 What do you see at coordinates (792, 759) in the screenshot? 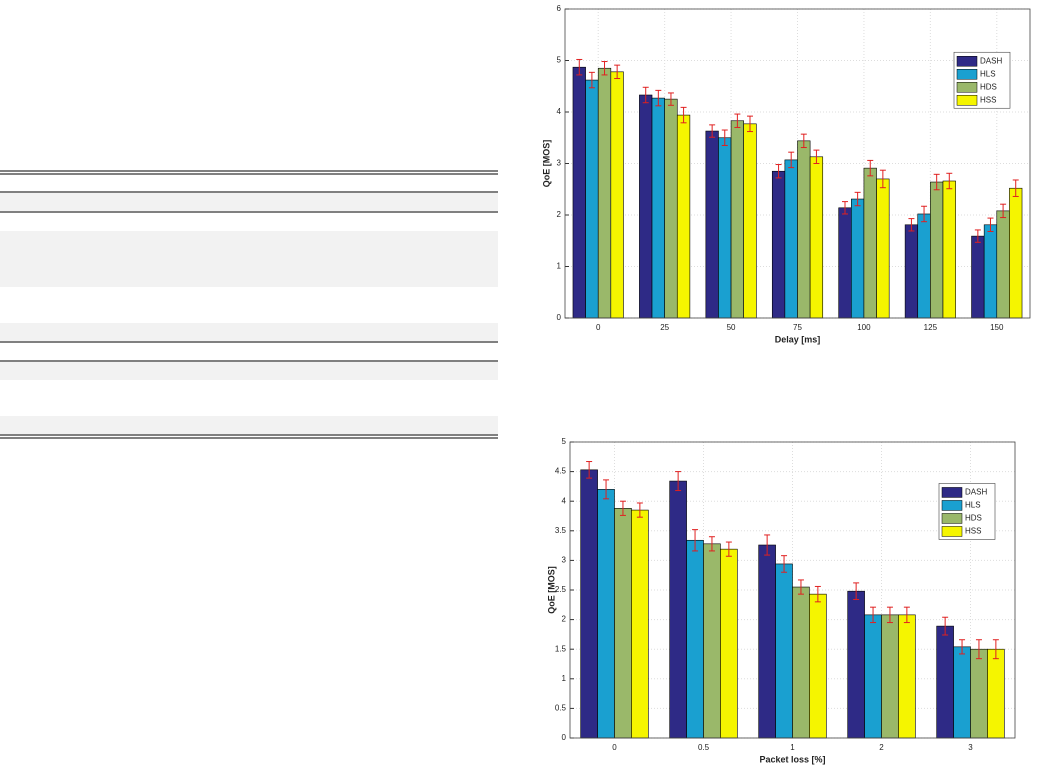
I see `x-axis-label: Packet loss [%]` at bounding box center [792, 759].